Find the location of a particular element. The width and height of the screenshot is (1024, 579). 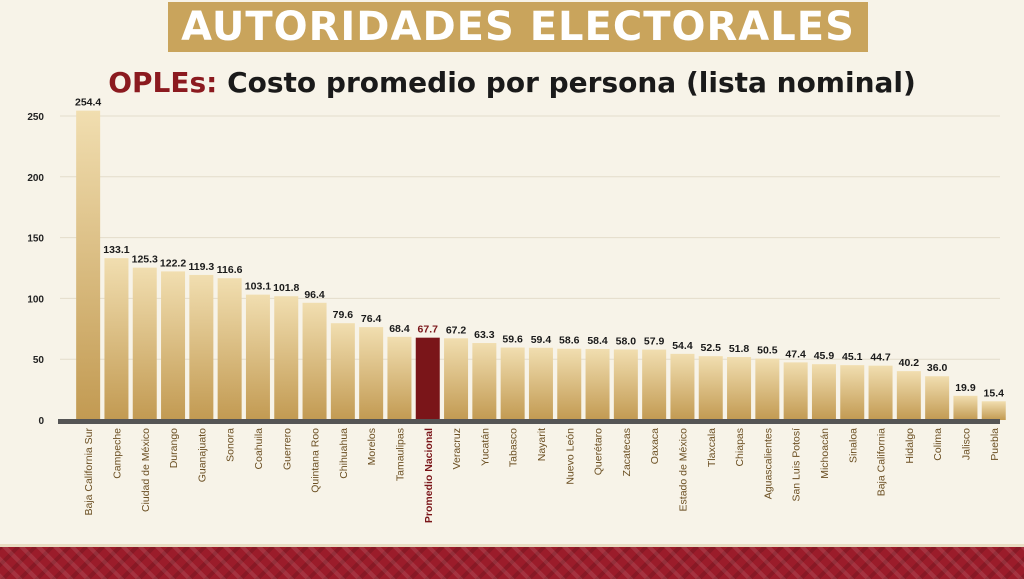

value-label: 119.3 is located at coordinates (201, 267).